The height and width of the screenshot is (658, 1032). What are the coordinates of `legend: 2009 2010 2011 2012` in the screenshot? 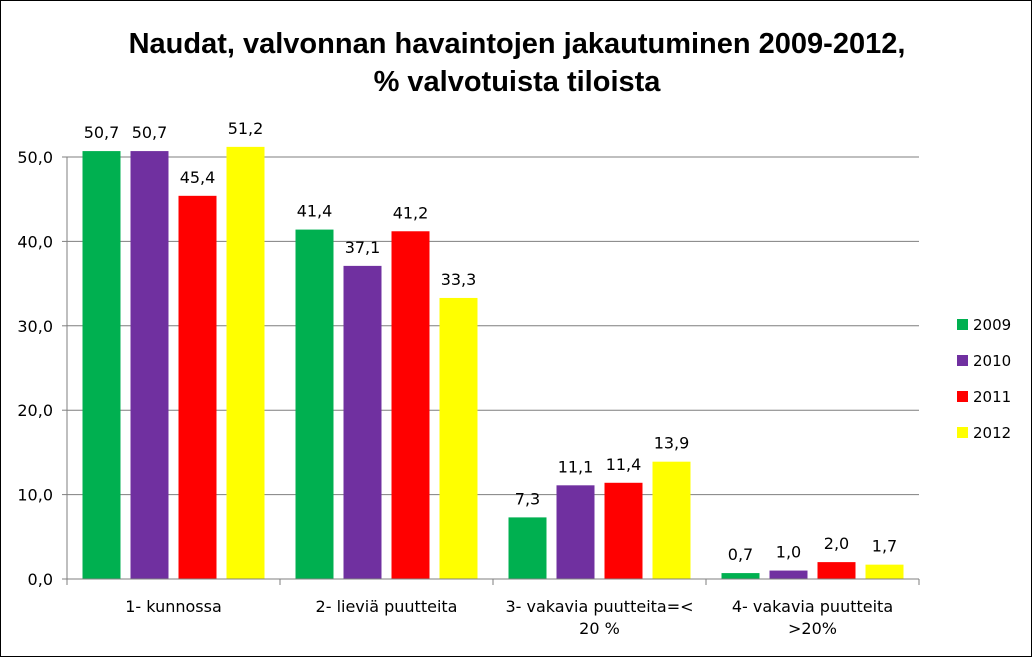 It's located at (984, 379).